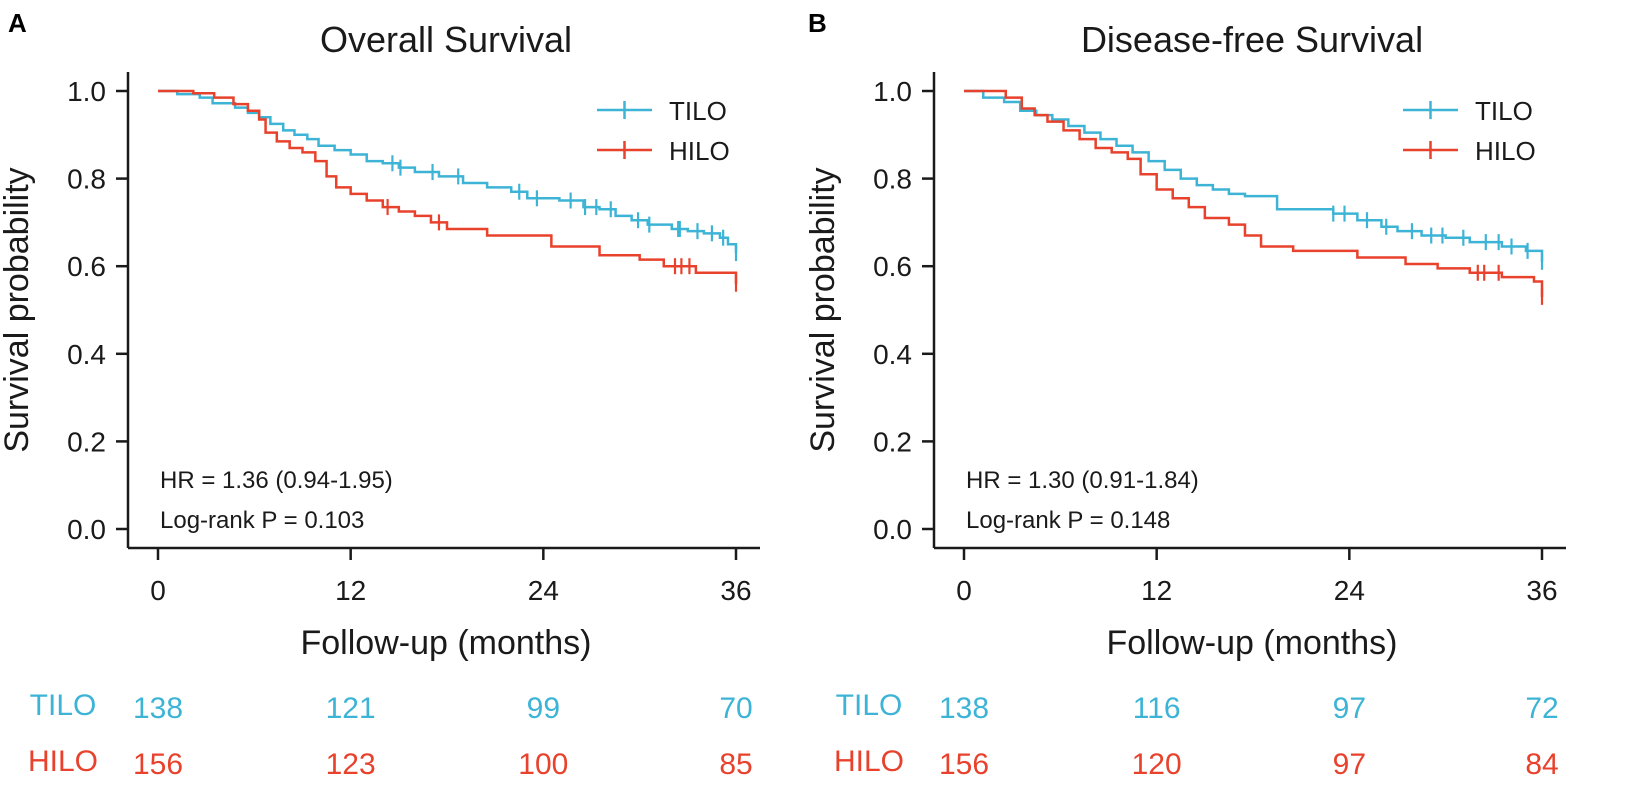 The width and height of the screenshot is (1627, 806). I want to click on logrank-p-annotation: Log-rank P = 0.103, so click(262, 520).